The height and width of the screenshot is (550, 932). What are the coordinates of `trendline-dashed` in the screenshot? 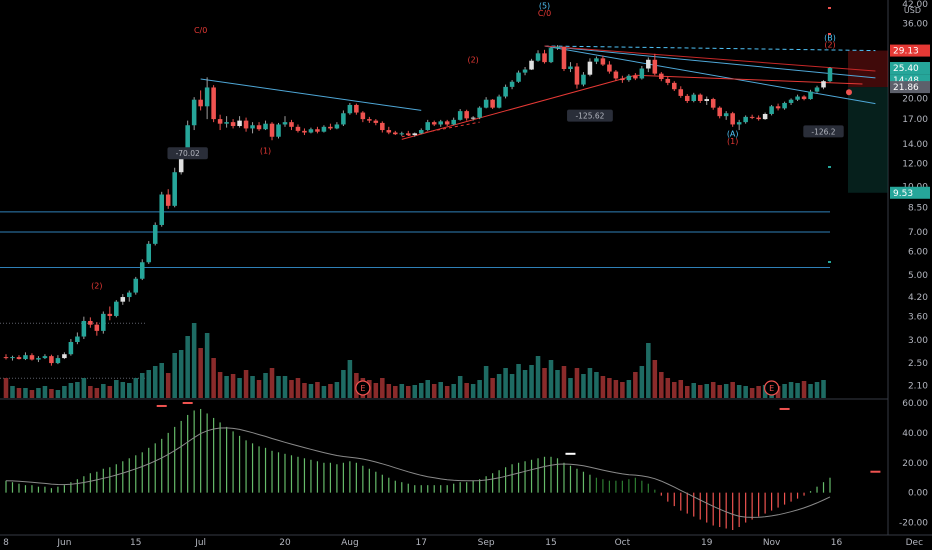 It's located at (710, 48).